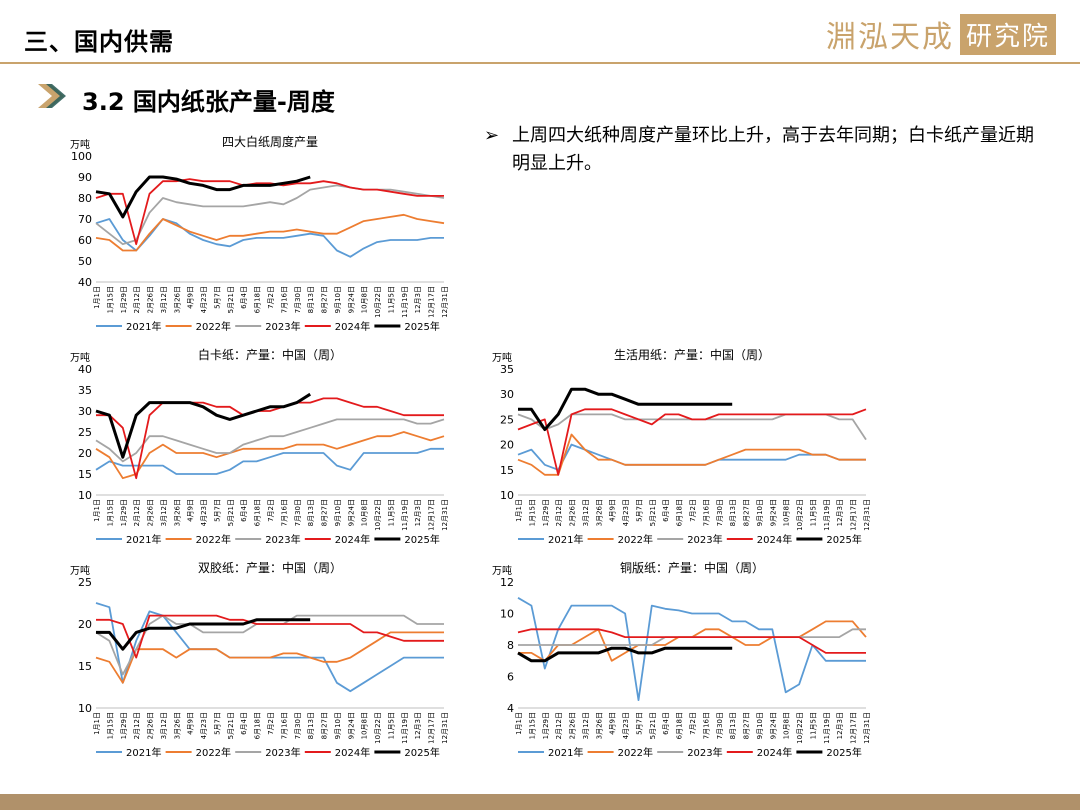  Describe the element at coordinates (692, 354) in the screenshot. I see `chart-title: 生活用纸：产量：中国（周）` at that location.